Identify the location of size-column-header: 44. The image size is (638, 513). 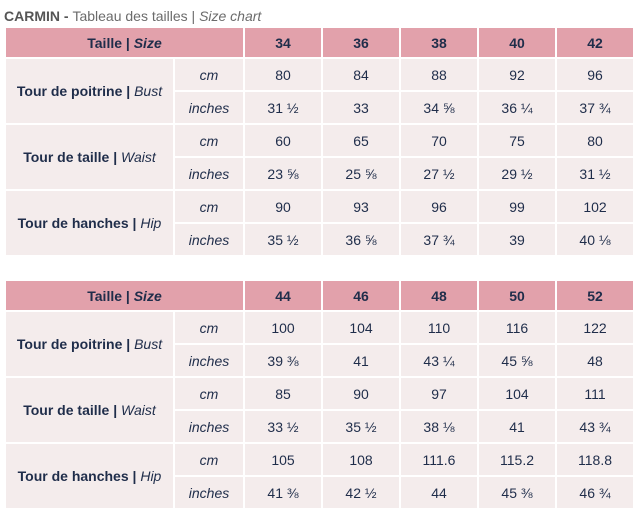
(283, 295).